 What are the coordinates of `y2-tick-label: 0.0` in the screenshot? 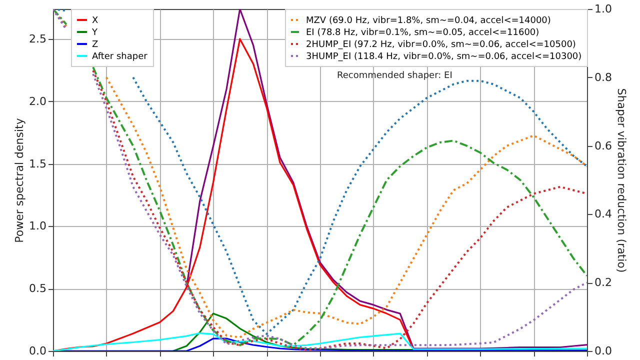 It's located at (603, 351).